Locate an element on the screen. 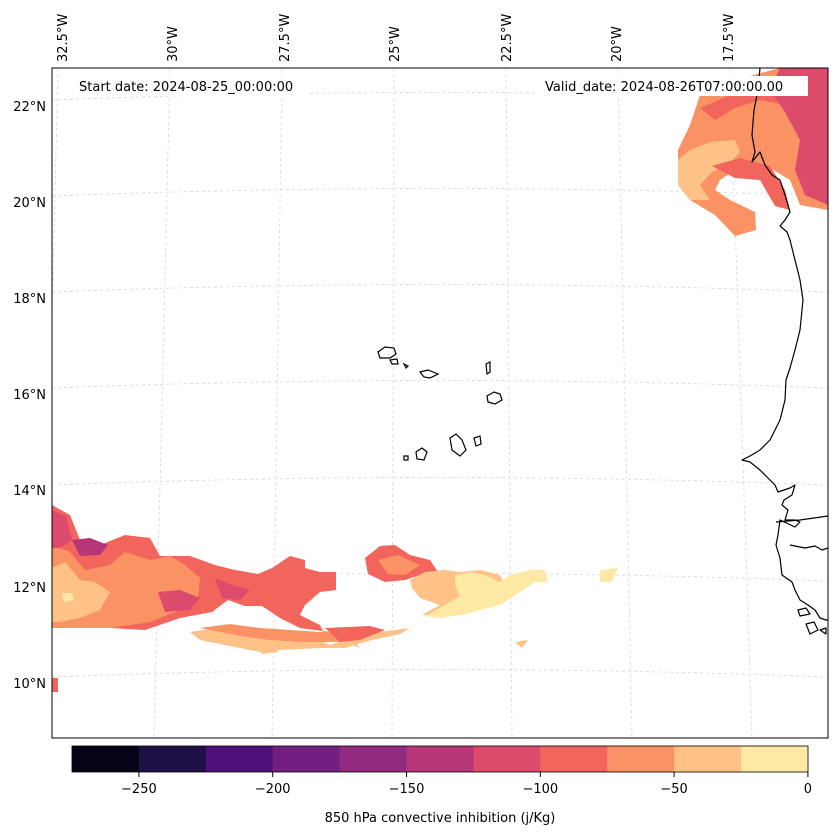 This screenshot has width=837, height=836. lon-tick-20w: 20°W is located at coordinates (617, 44).